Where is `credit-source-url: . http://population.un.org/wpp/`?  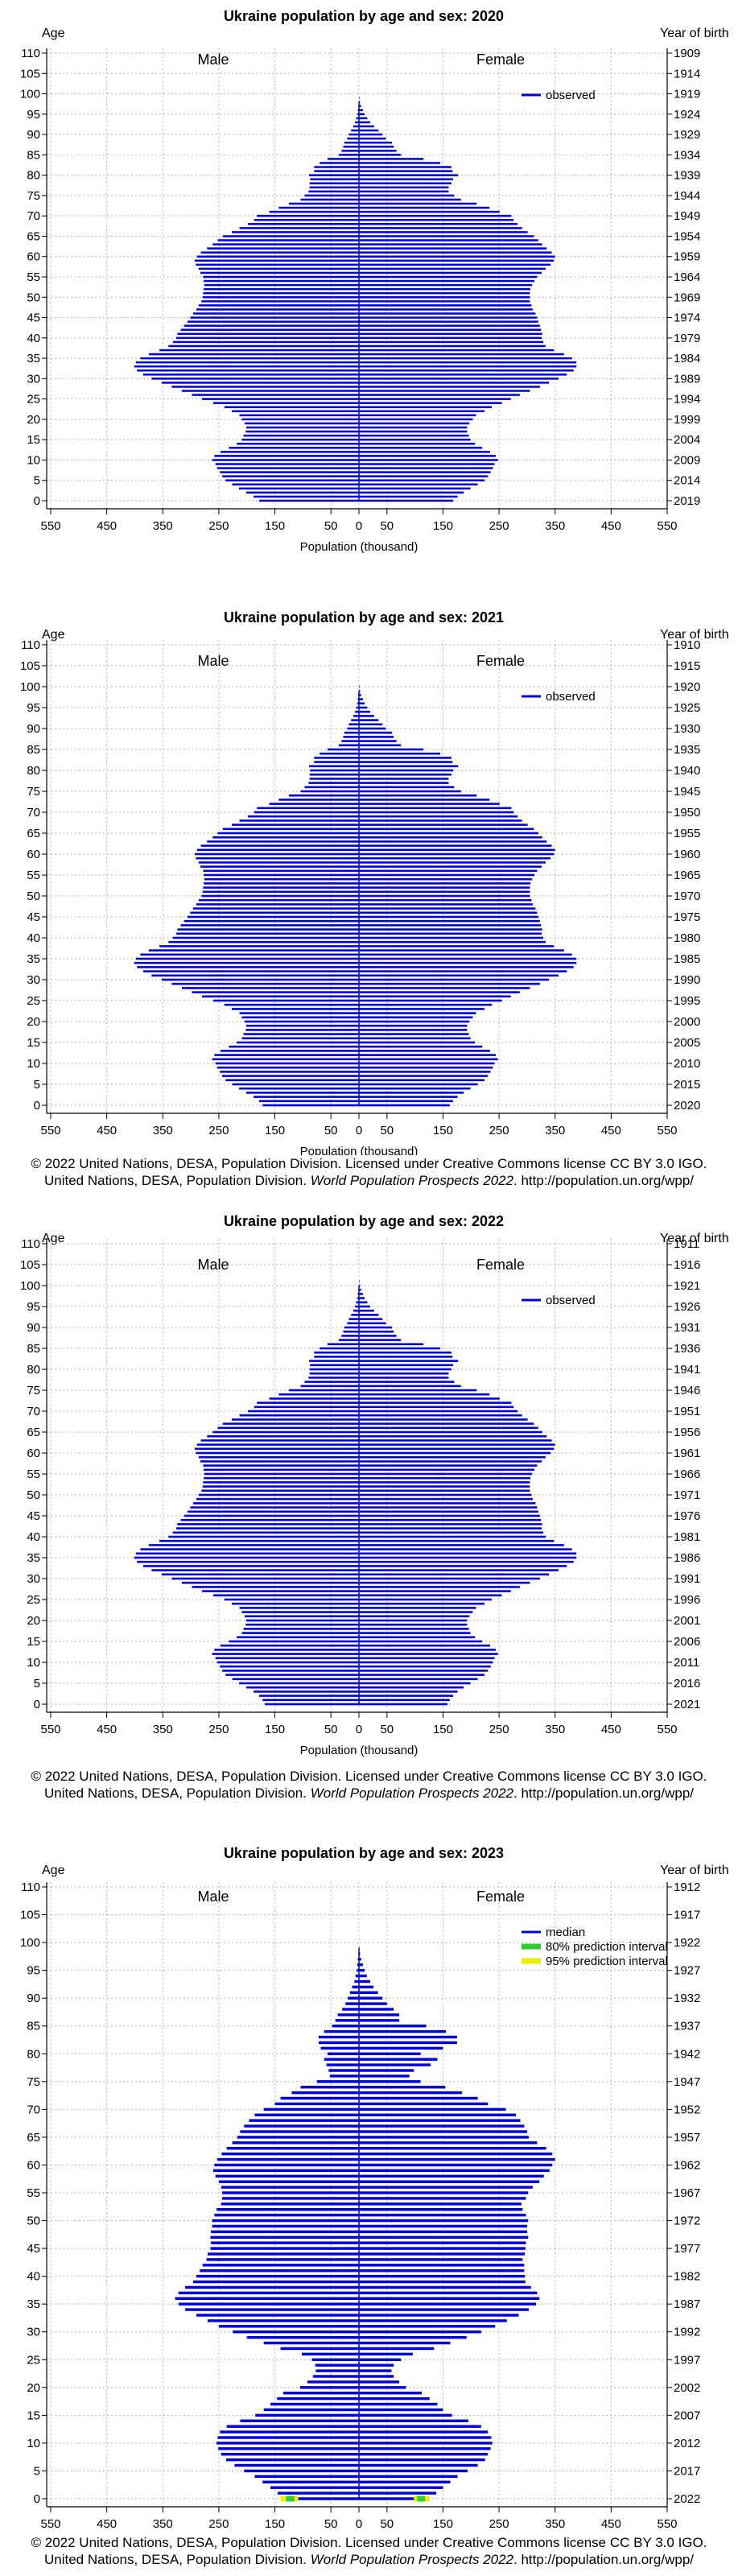 credit-source-url: . http://population.un.org/wpp/ is located at coordinates (604, 2559).